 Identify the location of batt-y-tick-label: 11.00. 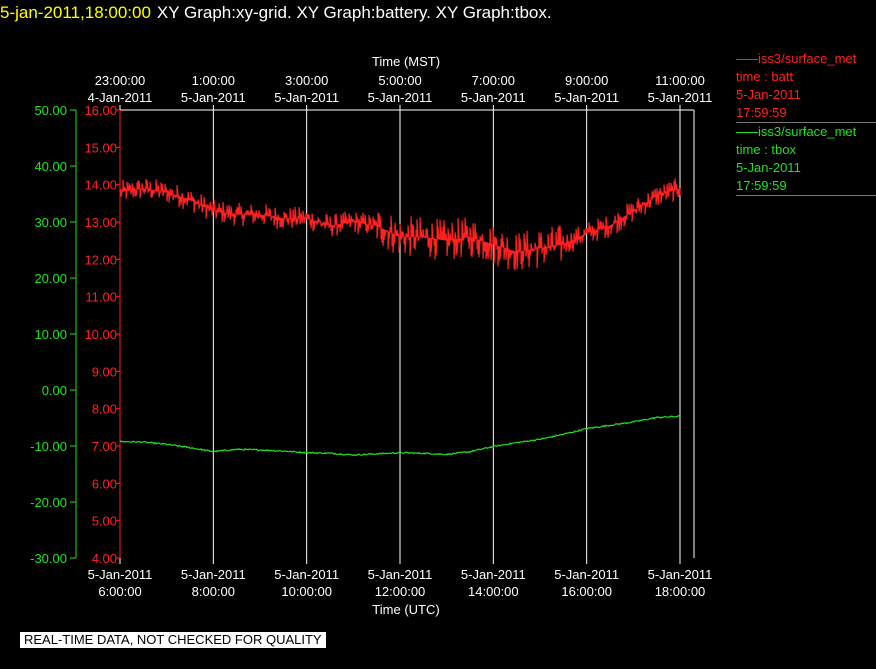
(101, 297).